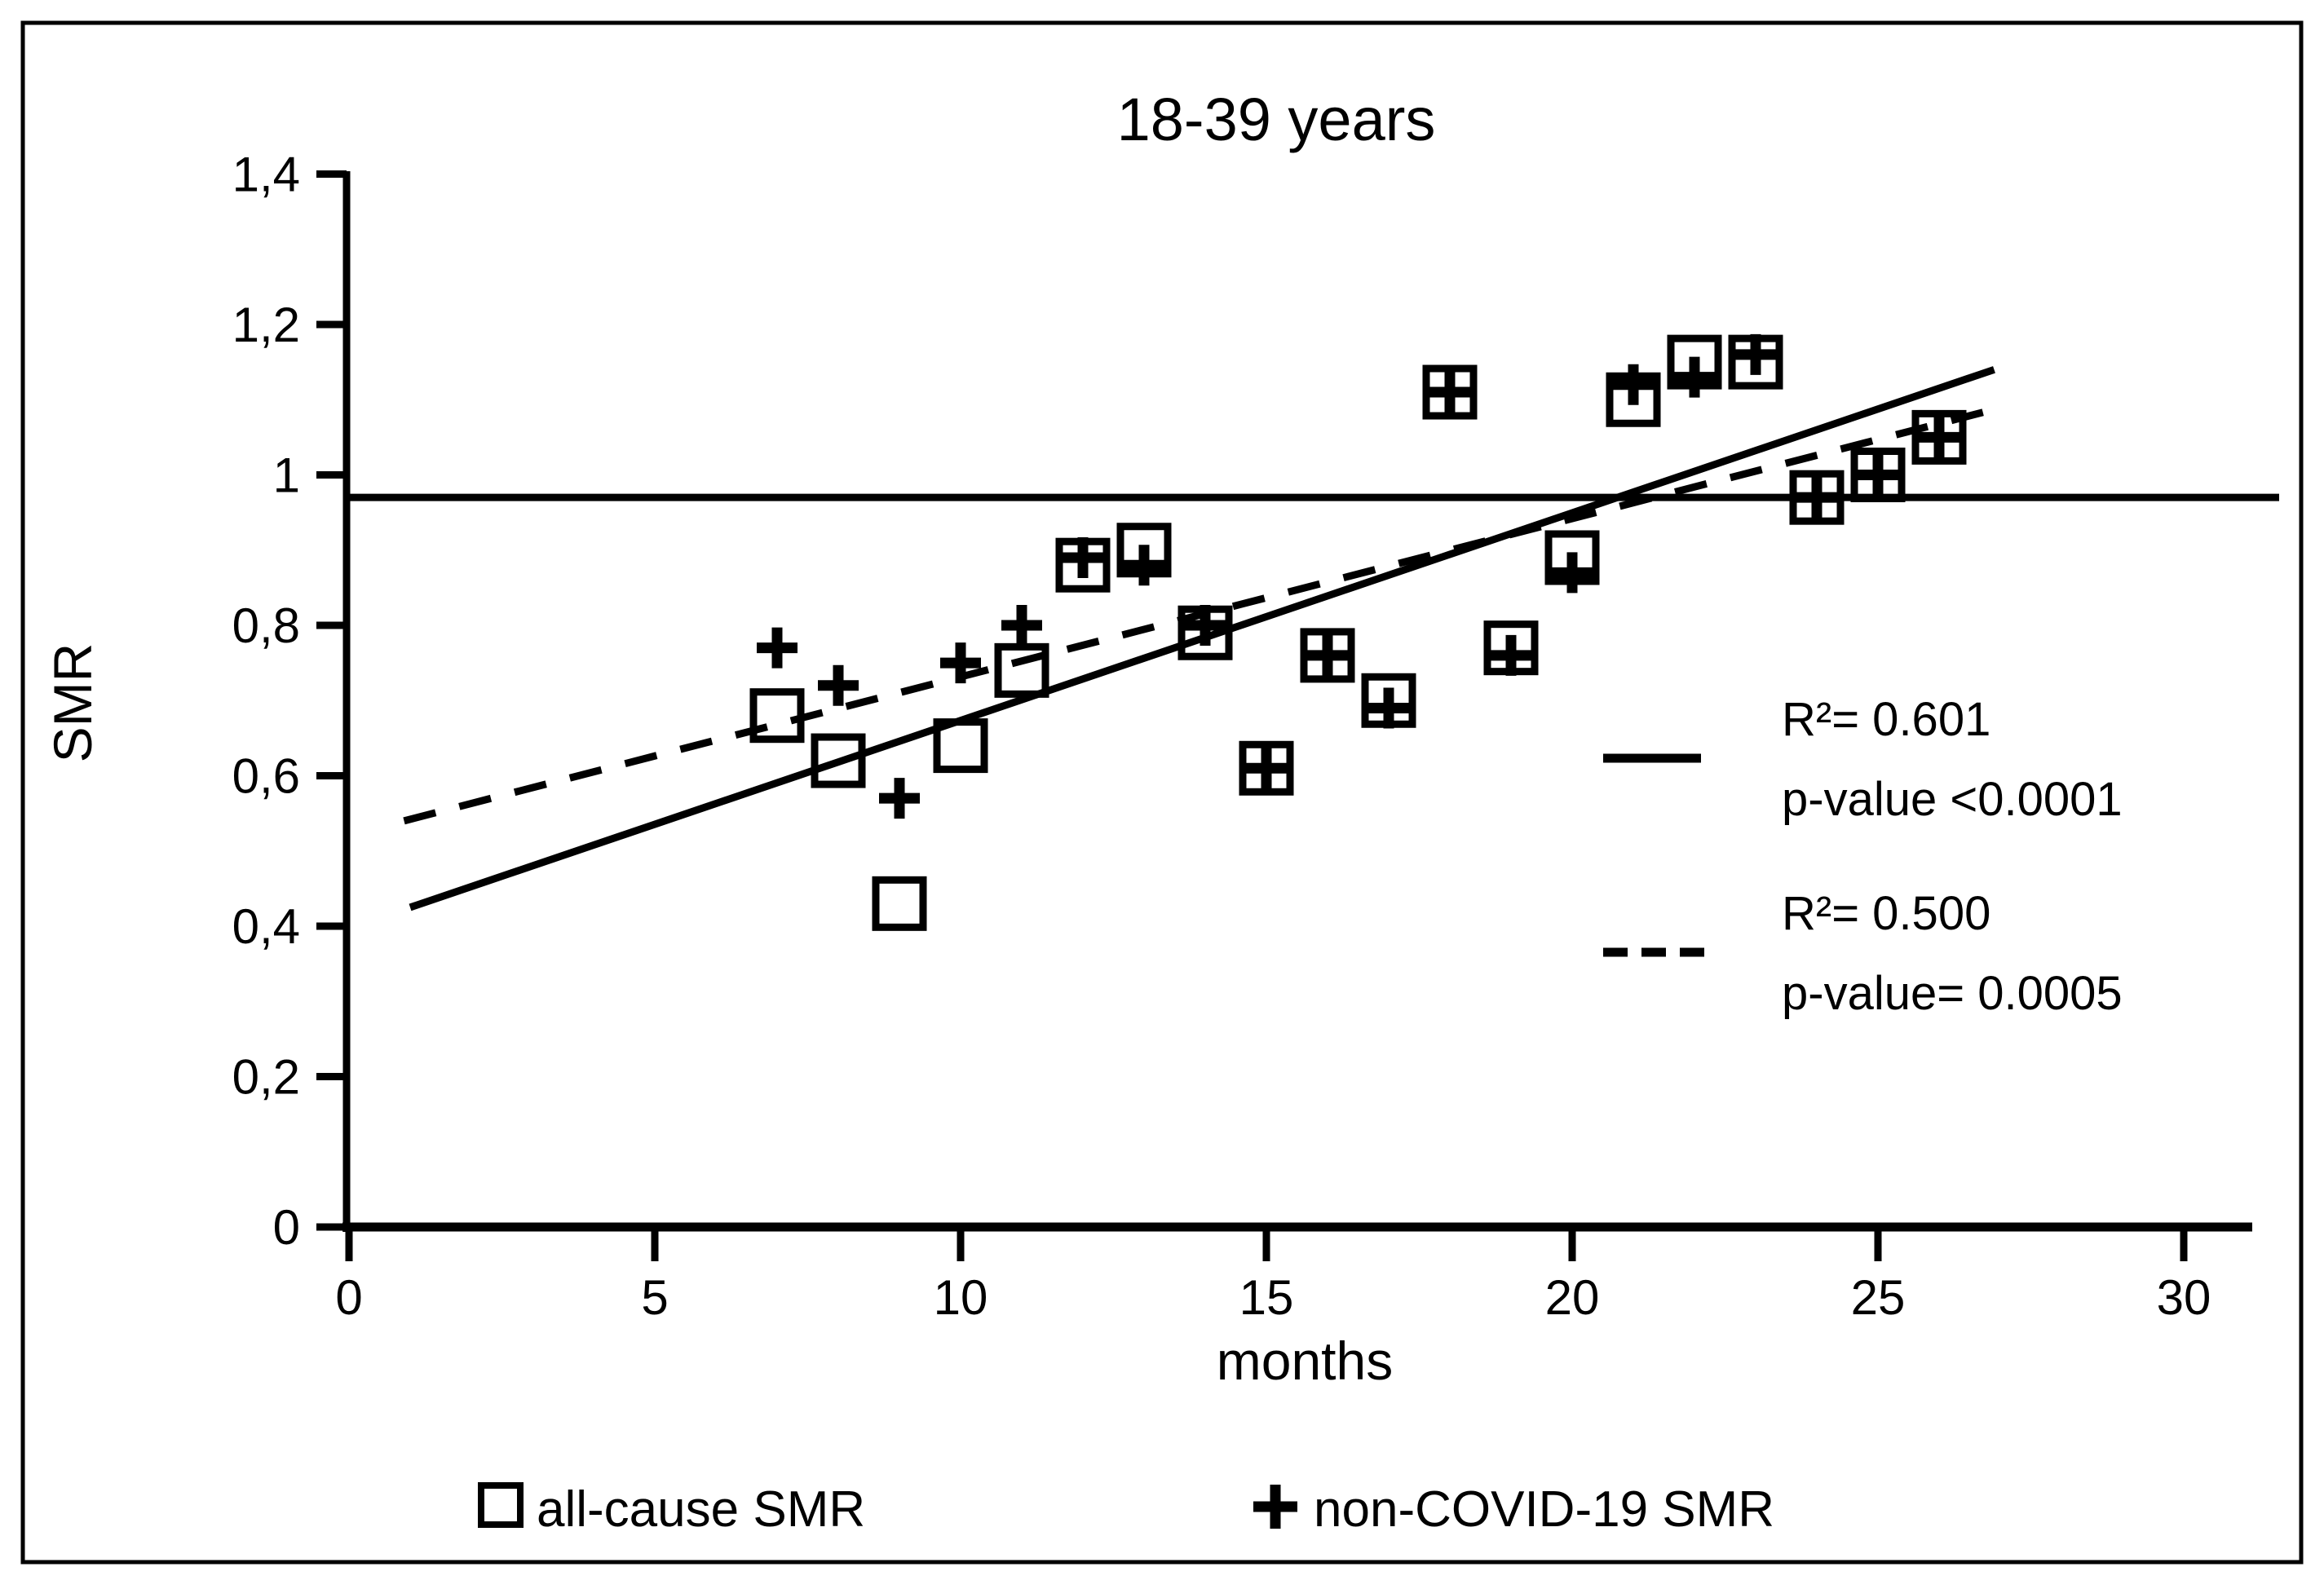  Describe the element at coordinates (1863, 759) in the screenshot. I see `trendline-stats-solid: R²= 0.601 p-value <0.0001` at that location.